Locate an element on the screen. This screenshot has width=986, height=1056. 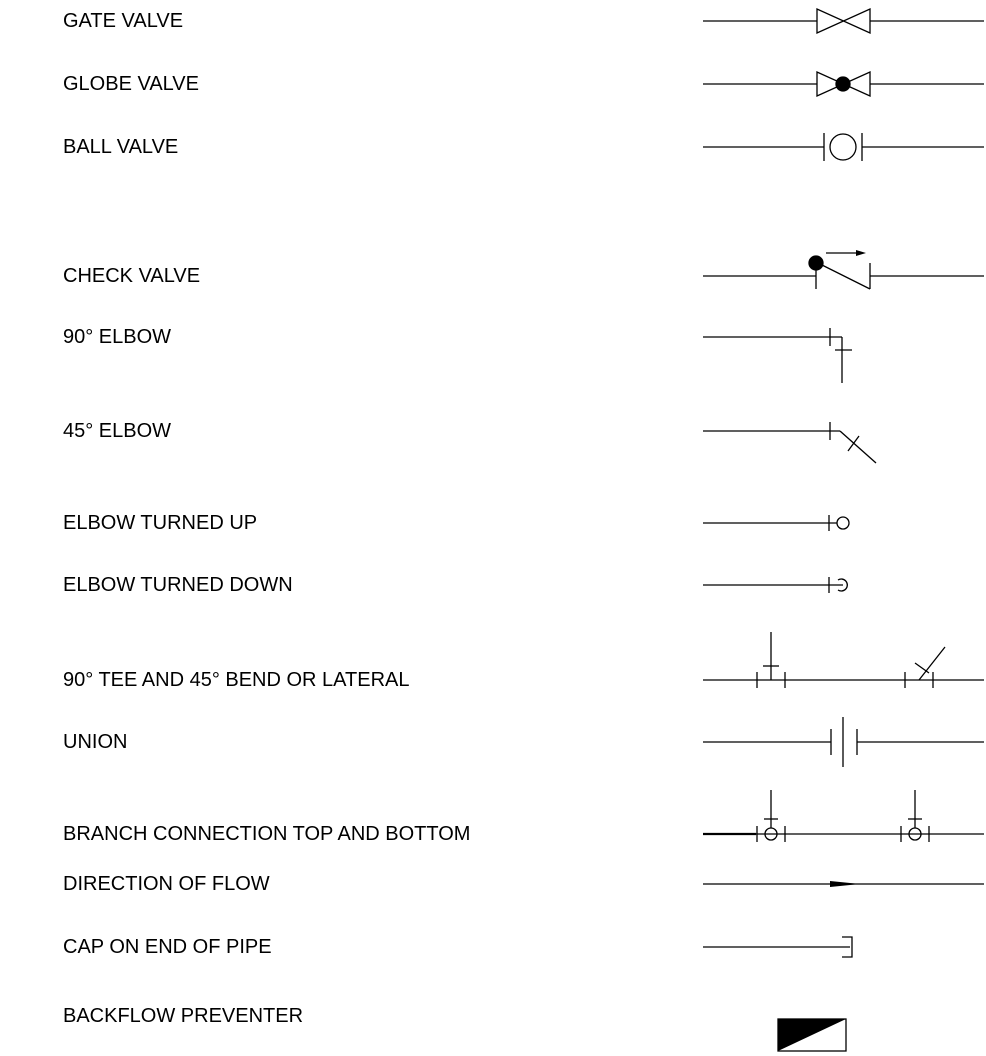
label-branch-connection: BRANCH CONNECTION TOP AND BOTTOM is located at coordinates (267, 834).